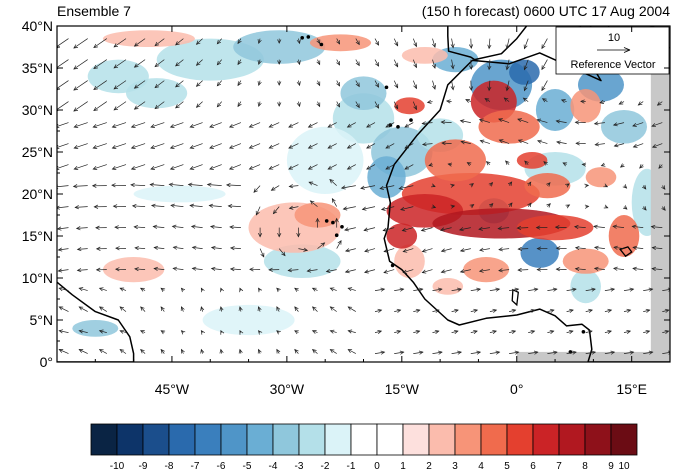  I want to click on colorbar-label: -3, so click(299, 466).